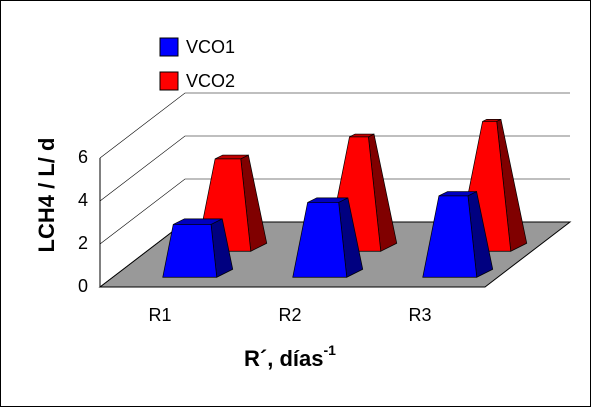 The width and height of the screenshot is (592, 408). I want to click on x-tick-label: R3, so click(419, 315).